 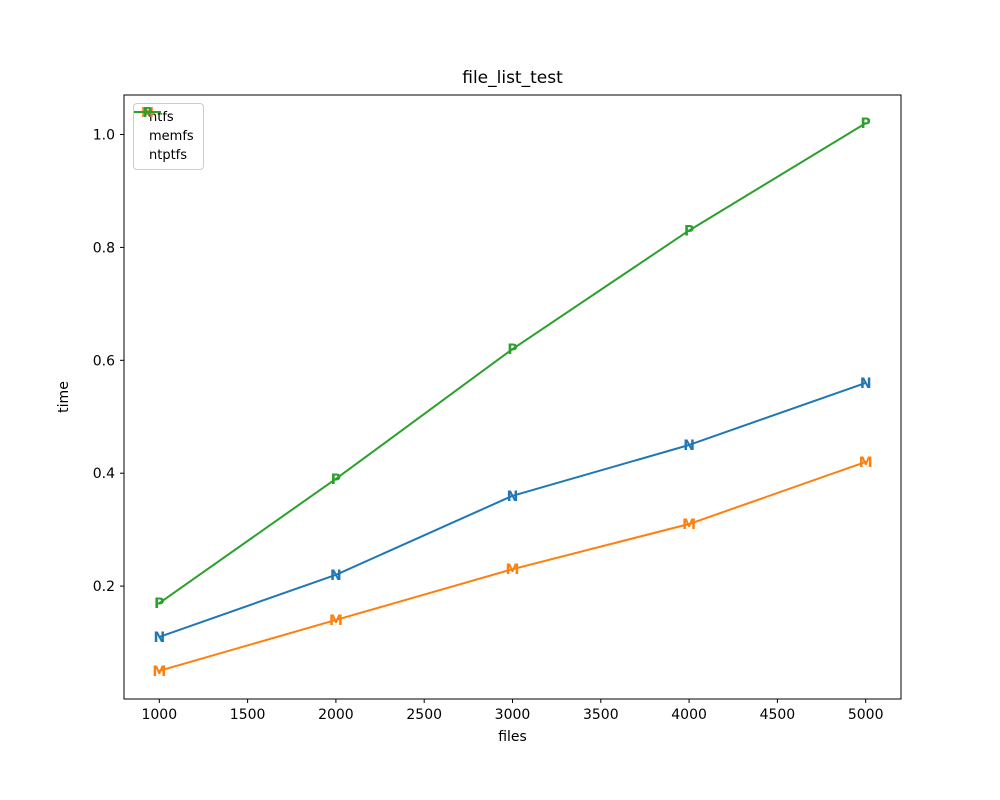 I want to click on x-tick-label: 4000, so click(x=689, y=715).